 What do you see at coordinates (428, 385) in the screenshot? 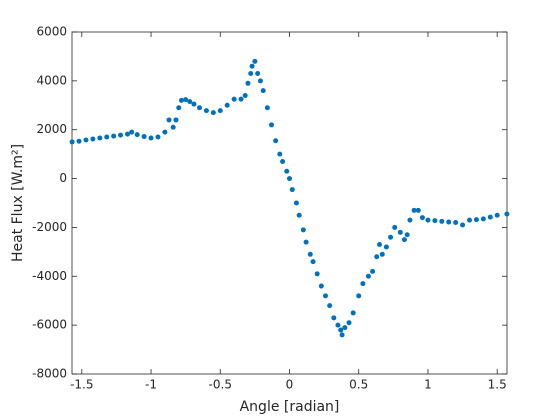
I see `x-tick-label: 1` at bounding box center [428, 385].